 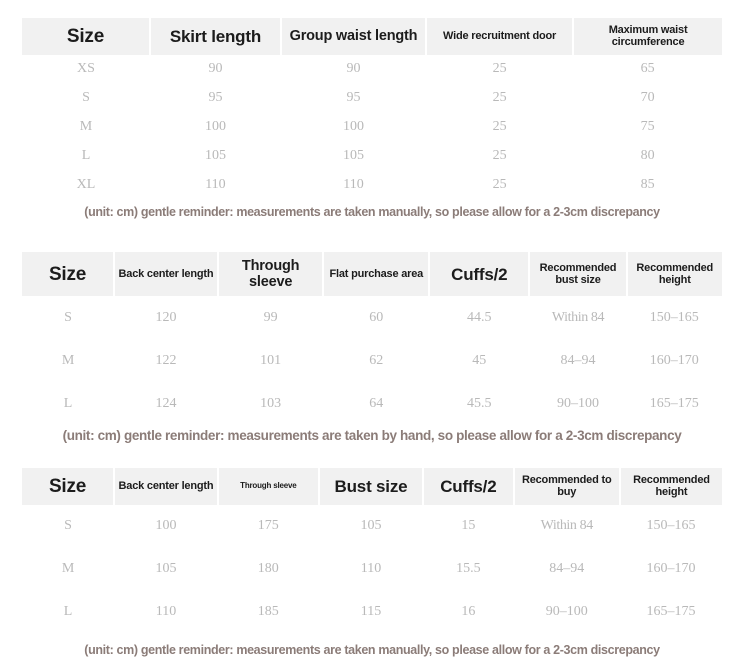 What do you see at coordinates (86, 69) in the screenshot?
I see `size-label-cell: XS` at bounding box center [86, 69].